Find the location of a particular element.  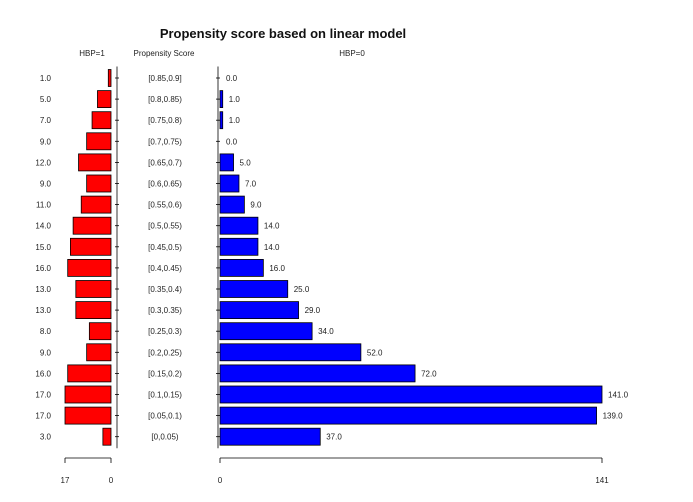

right-bar-label: 5.0 is located at coordinates (246, 162).